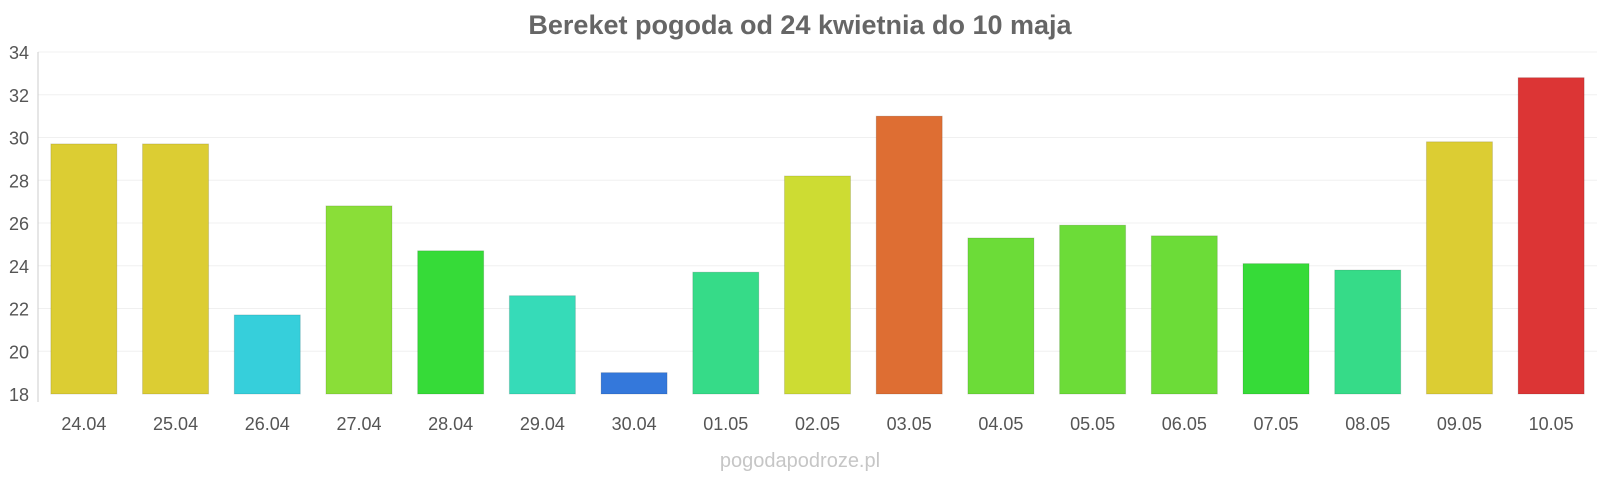 The height and width of the screenshot is (480, 1600). What do you see at coordinates (542, 424) in the screenshot?
I see `x-tick-label: 29.04` at bounding box center [542, 424].